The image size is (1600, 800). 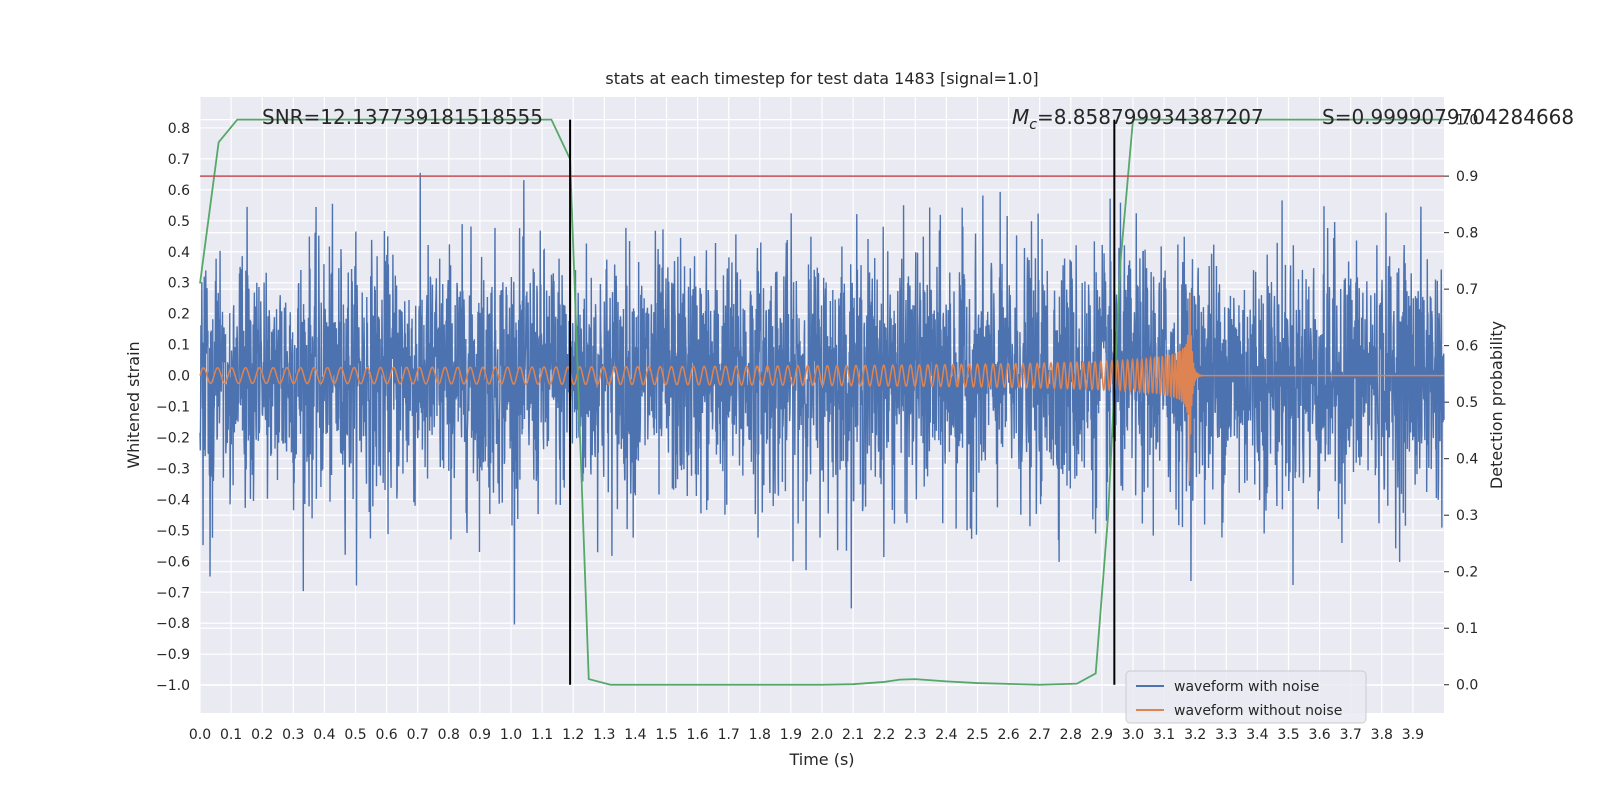 I want to click on y2-axis-label: Detection probability, so click(x=1496, y=405).